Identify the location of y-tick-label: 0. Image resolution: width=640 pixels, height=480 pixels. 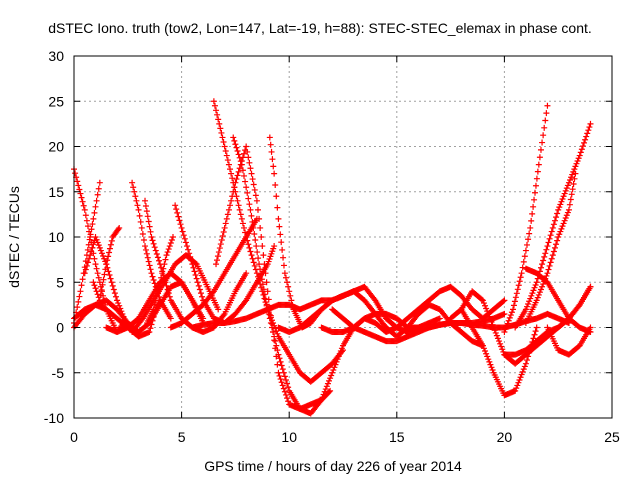
(60, 328).